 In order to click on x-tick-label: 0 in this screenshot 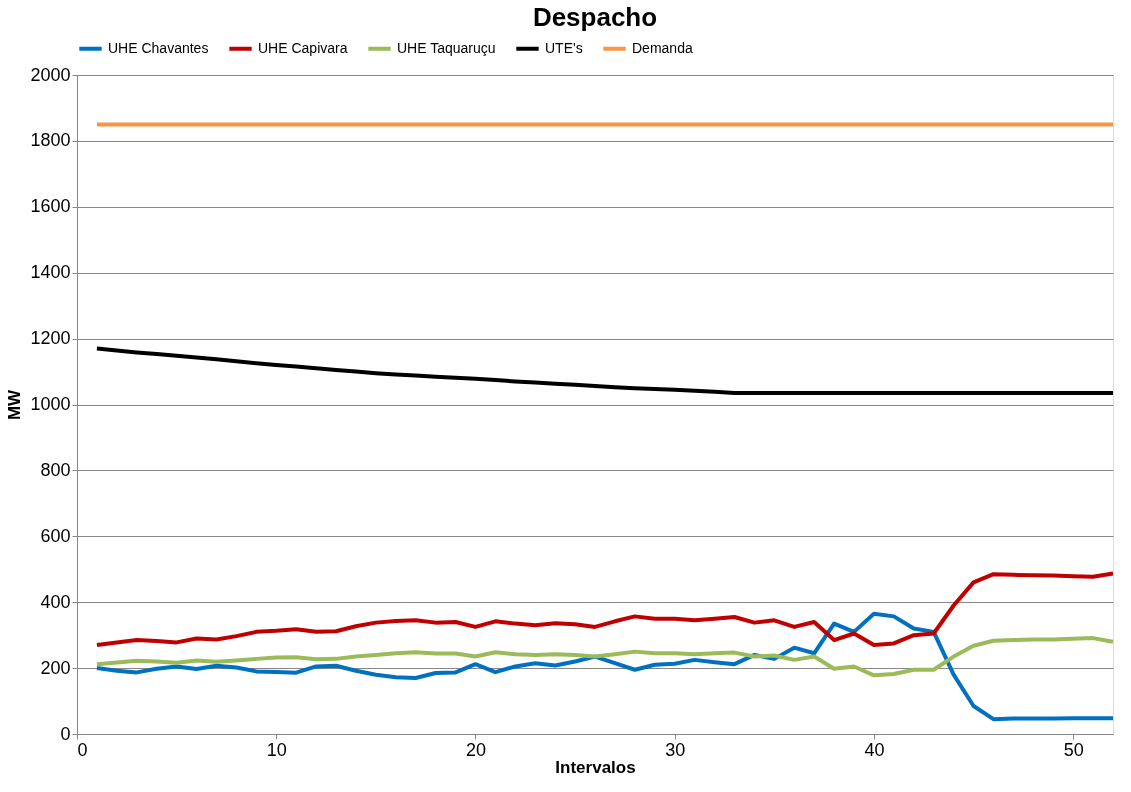, I will do `click(82, 749)`.